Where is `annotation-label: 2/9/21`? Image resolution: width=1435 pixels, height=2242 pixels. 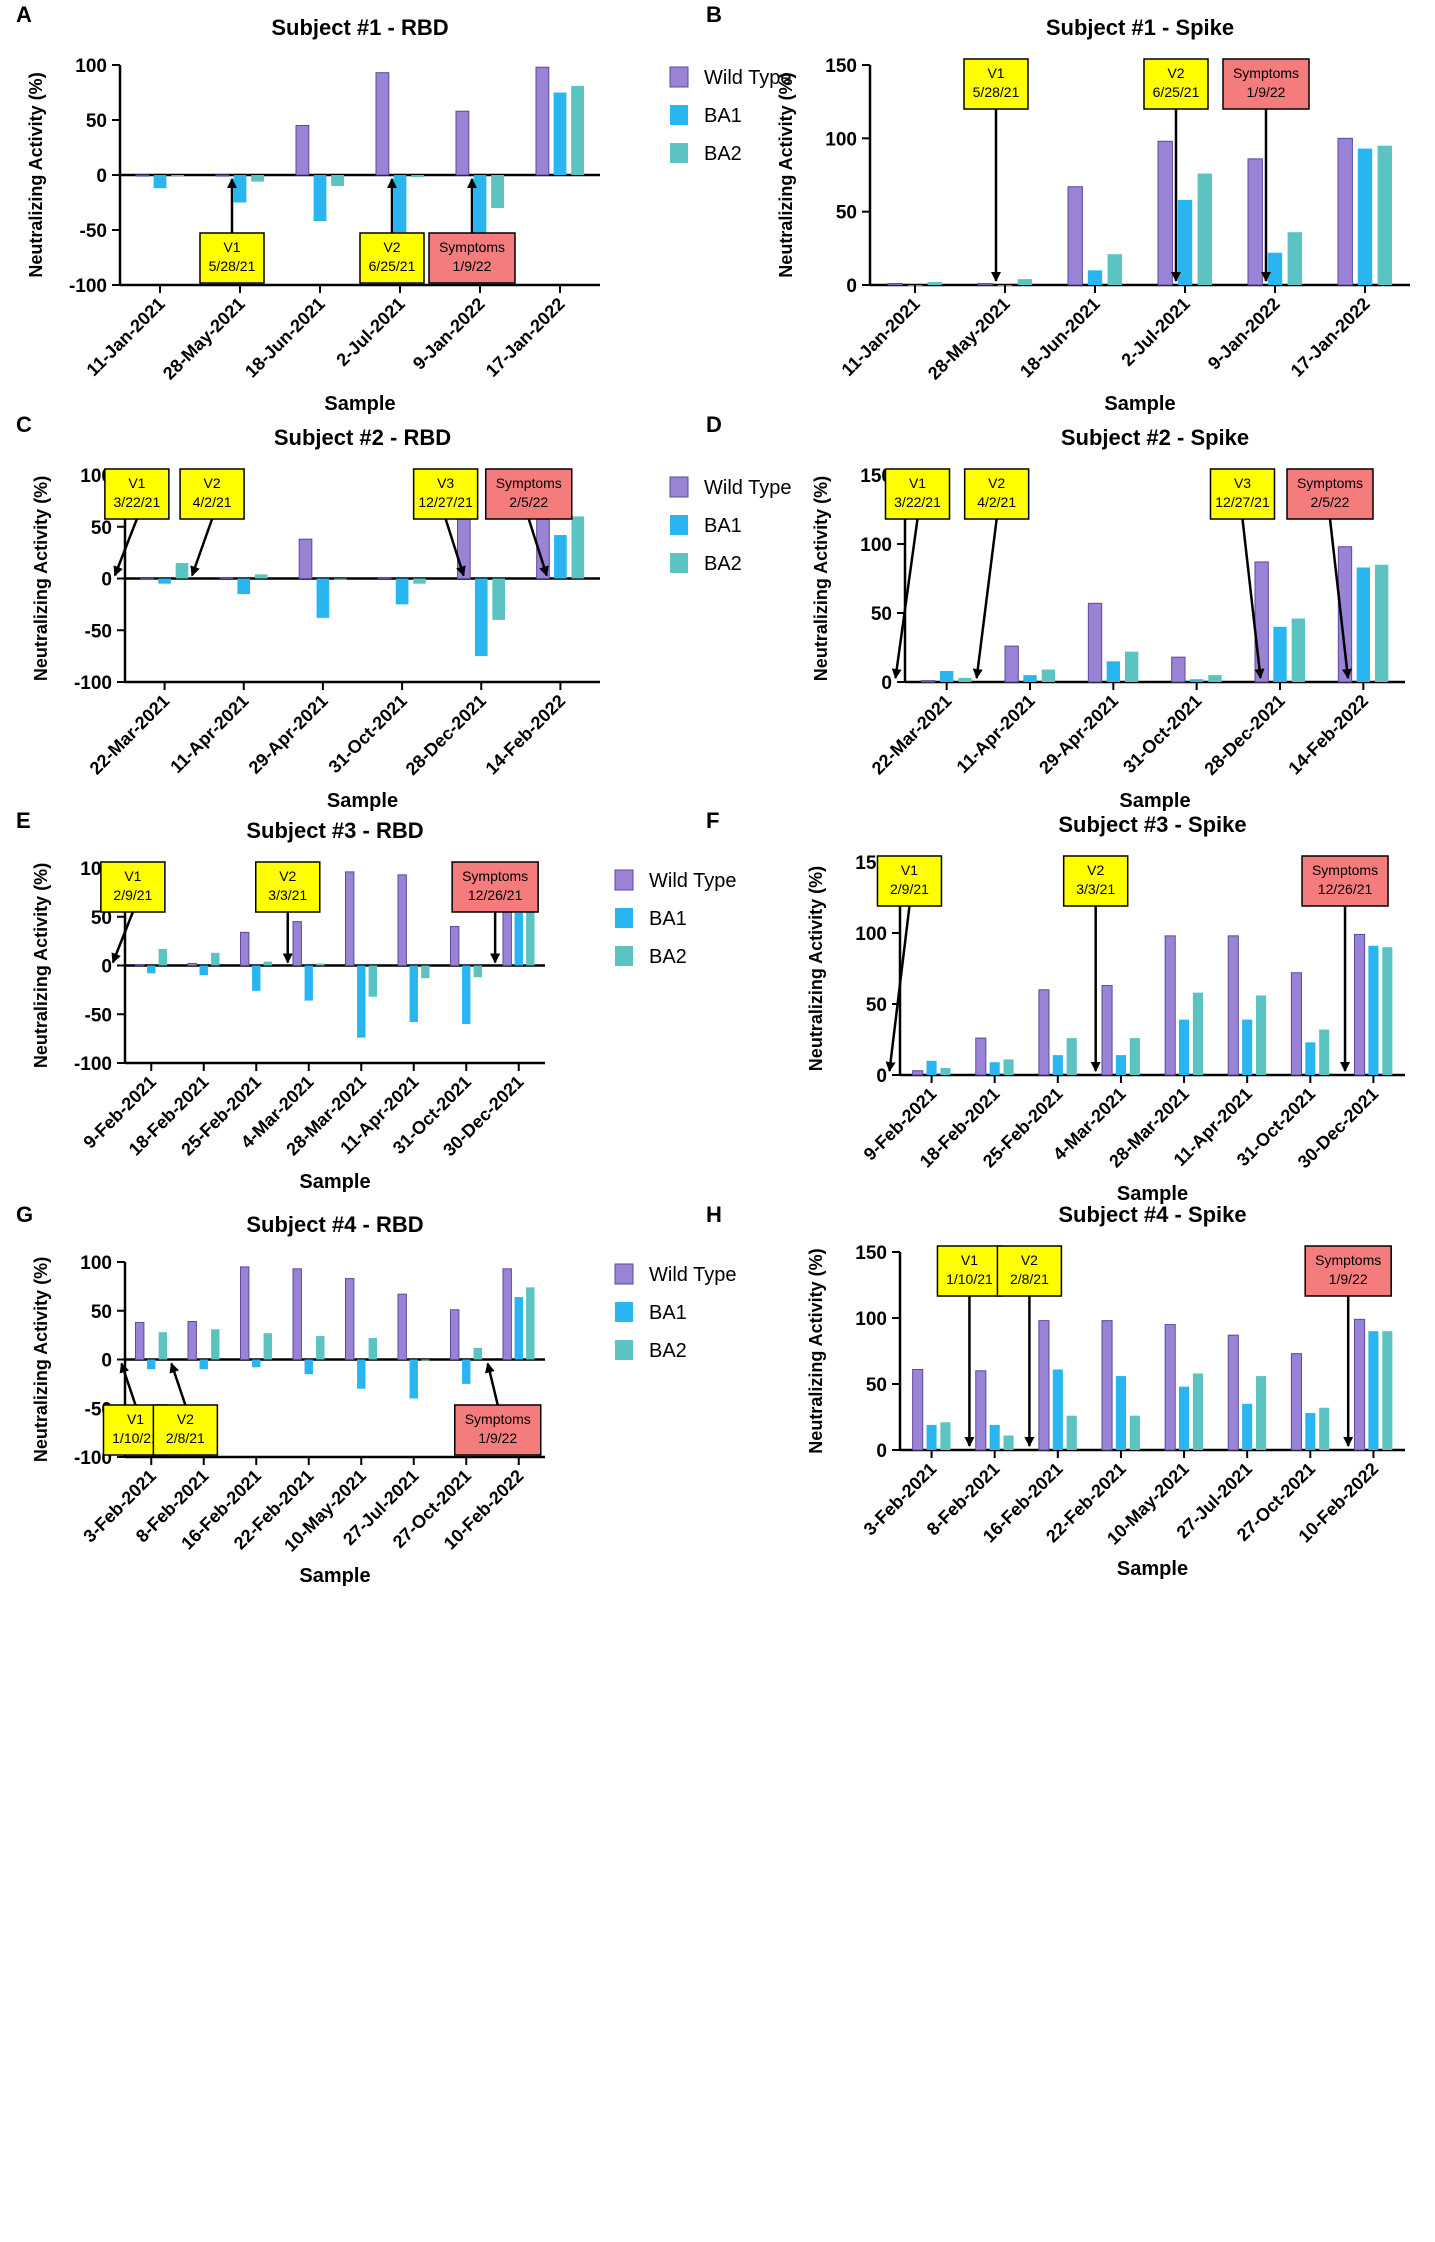 annotation-label: 2/9/21 is located at coordinates (132, 895).